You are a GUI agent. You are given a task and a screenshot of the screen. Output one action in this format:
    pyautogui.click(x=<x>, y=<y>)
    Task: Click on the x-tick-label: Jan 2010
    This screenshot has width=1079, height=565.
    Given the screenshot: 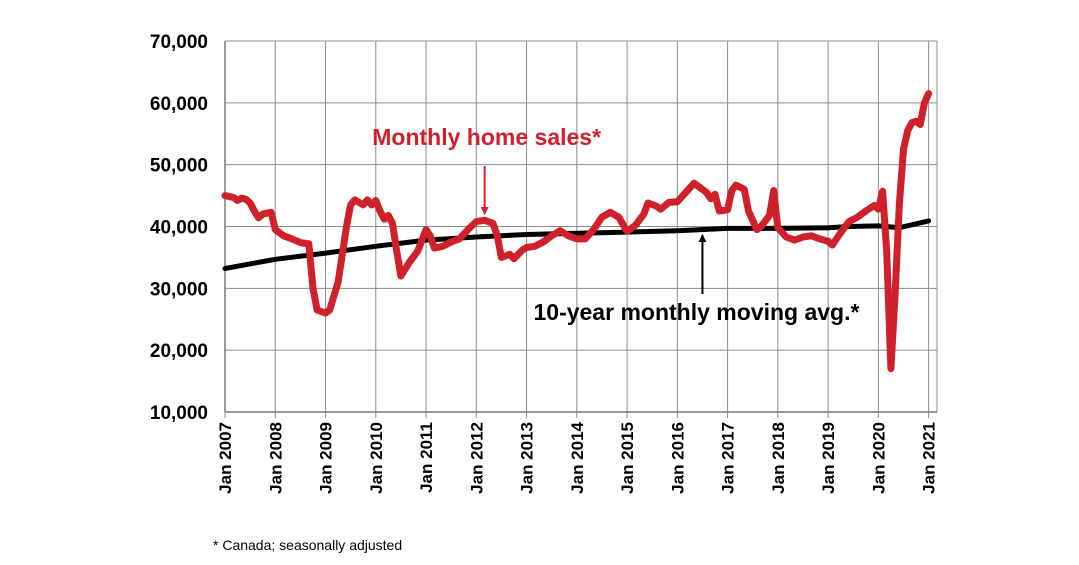 What is the action you would take?
    pyautogui.click(x=376, y=458)
    